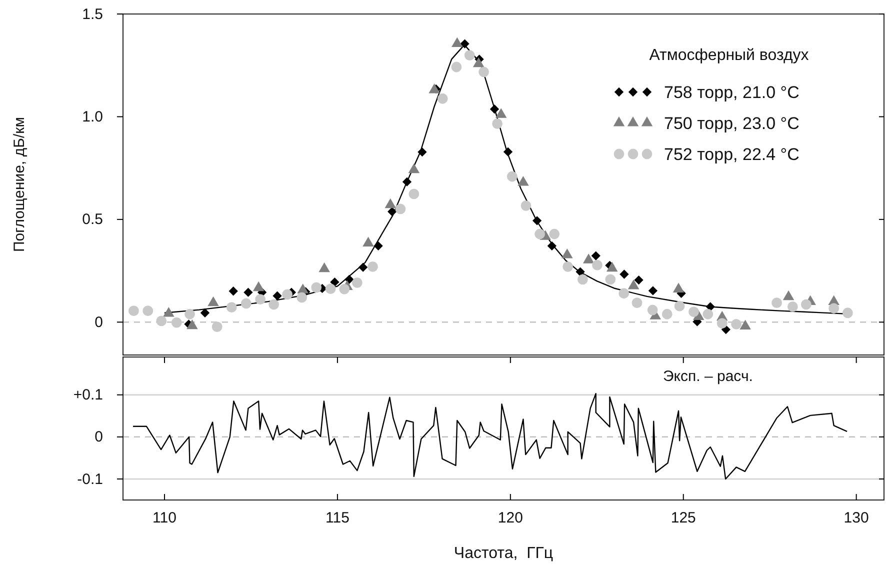 This screenshot has height=568, width=886. Describe the element at coordinates (683, 518) in the screenshot. I see `x-tick-label: 125` at that location.